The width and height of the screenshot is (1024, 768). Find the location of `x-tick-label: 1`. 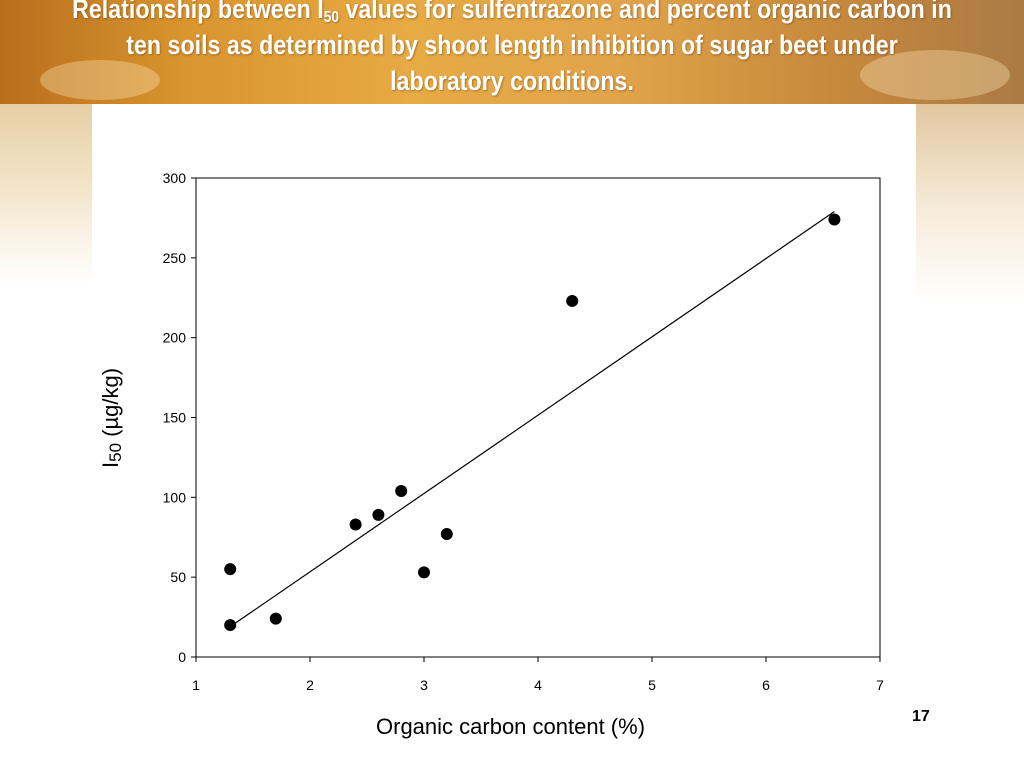

x-tick-label: 1 is located at coordinates (196, 685).